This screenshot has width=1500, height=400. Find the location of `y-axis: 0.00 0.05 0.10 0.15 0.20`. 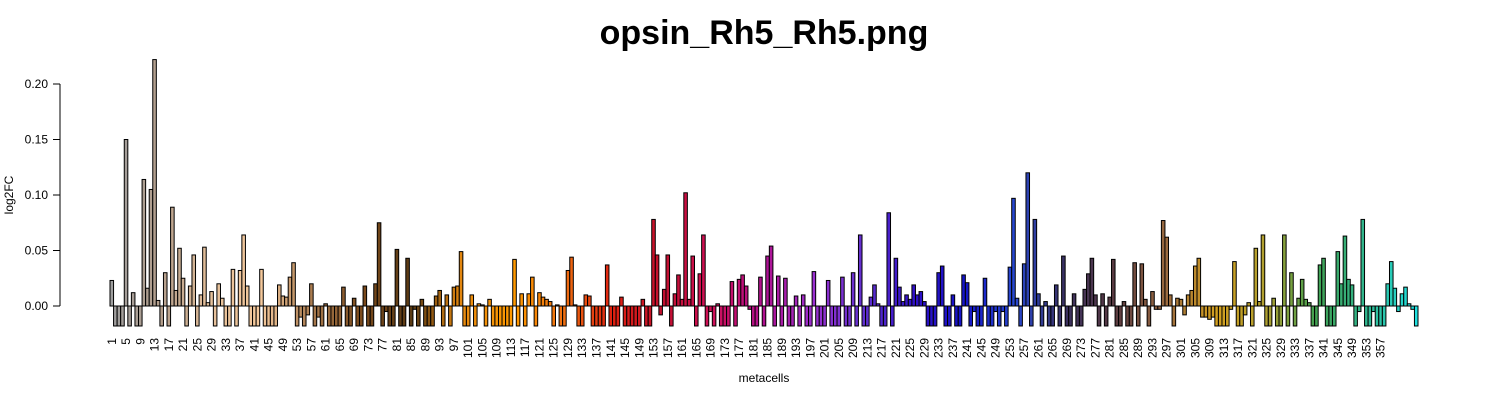

y-axis: 0.00 0.05 0.10 0.15 0.20 is located at coordinates (43, 195).